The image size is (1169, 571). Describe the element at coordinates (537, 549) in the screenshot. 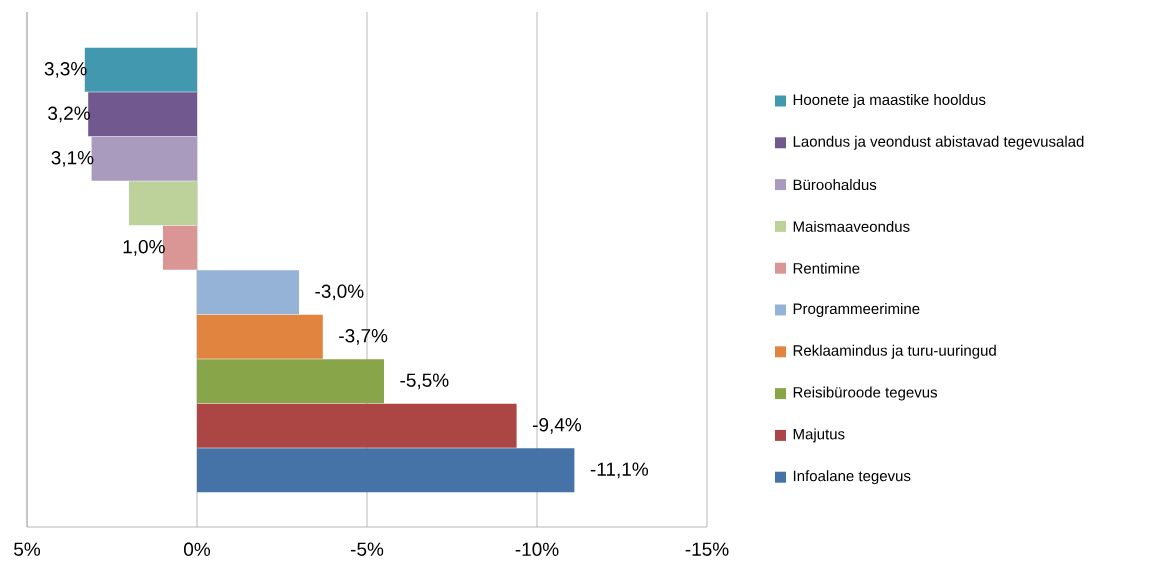

I see `x-tick-label: -10%` at that location.